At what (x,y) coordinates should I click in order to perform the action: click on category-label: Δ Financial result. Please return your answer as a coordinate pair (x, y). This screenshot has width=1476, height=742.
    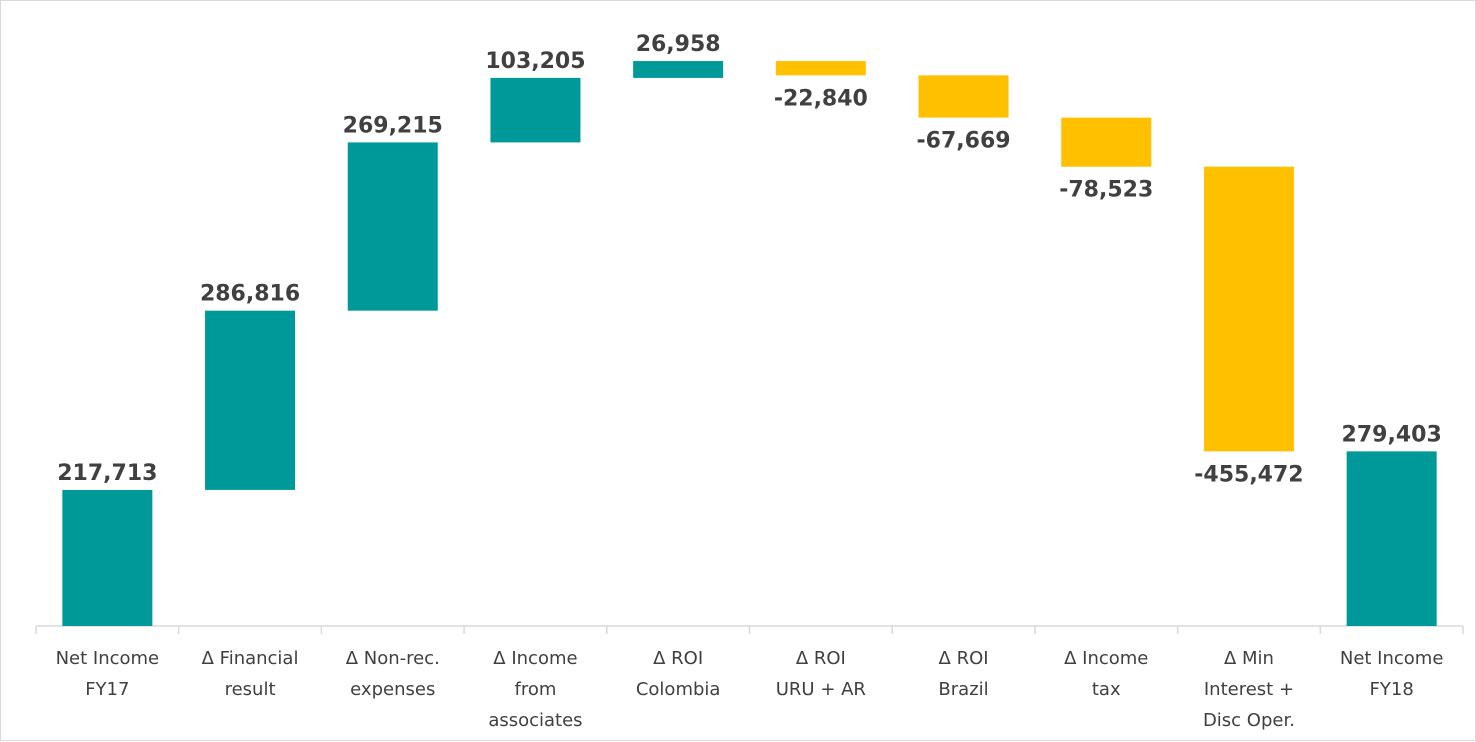
    Looking at the image, I should click on (250, 674).